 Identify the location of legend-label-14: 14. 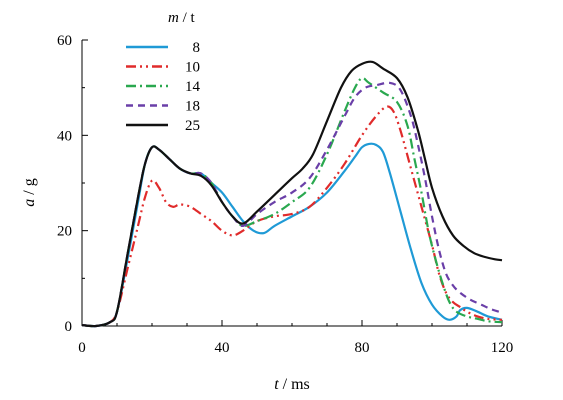
(193, 87).